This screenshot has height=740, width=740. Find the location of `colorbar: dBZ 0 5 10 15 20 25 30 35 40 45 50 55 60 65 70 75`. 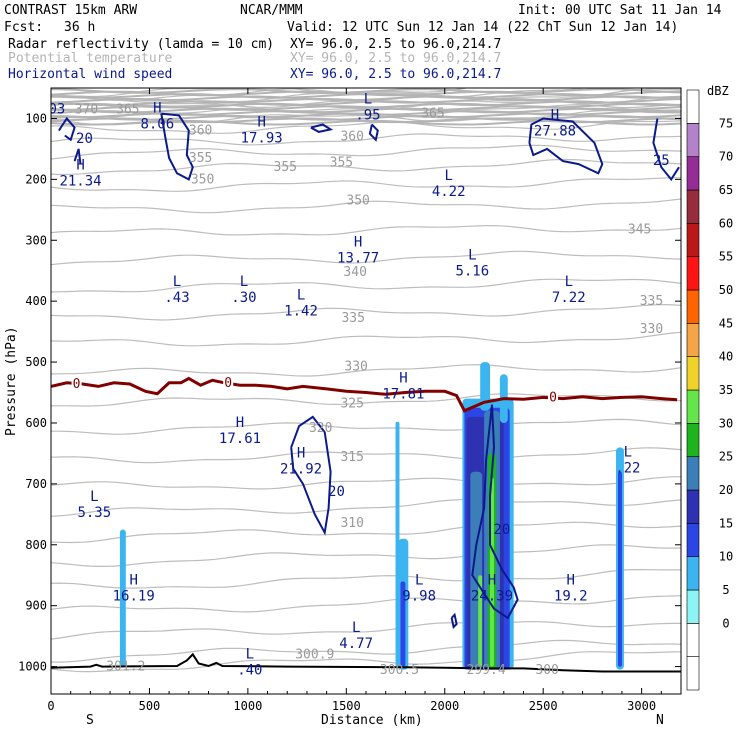

colorbar: dBZ 0 5 10 15 20 25 30 35 40 45 50 55 60 65 70 75 is located at coordinates (709, 387).